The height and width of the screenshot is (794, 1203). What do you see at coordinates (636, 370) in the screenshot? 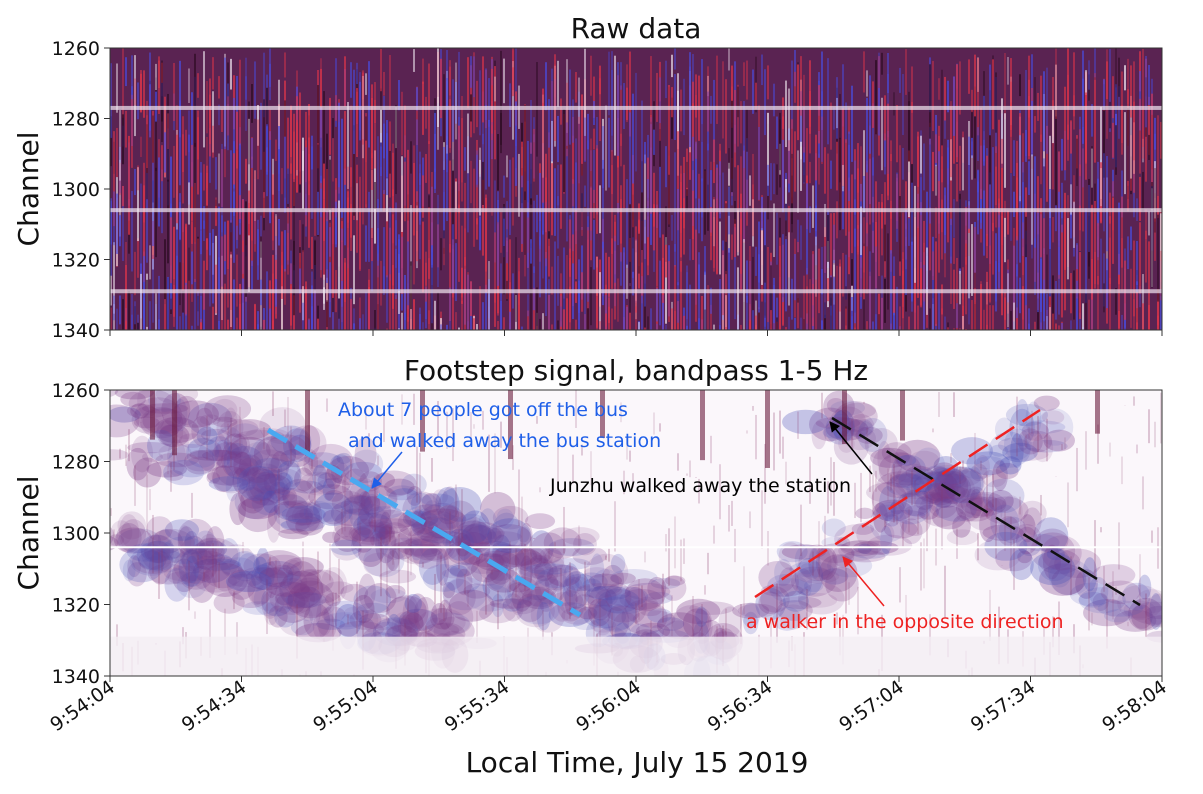
I see `panel-title: Footstep signal, bandpass 1-5 Hz` at bounding box center [636, 370].